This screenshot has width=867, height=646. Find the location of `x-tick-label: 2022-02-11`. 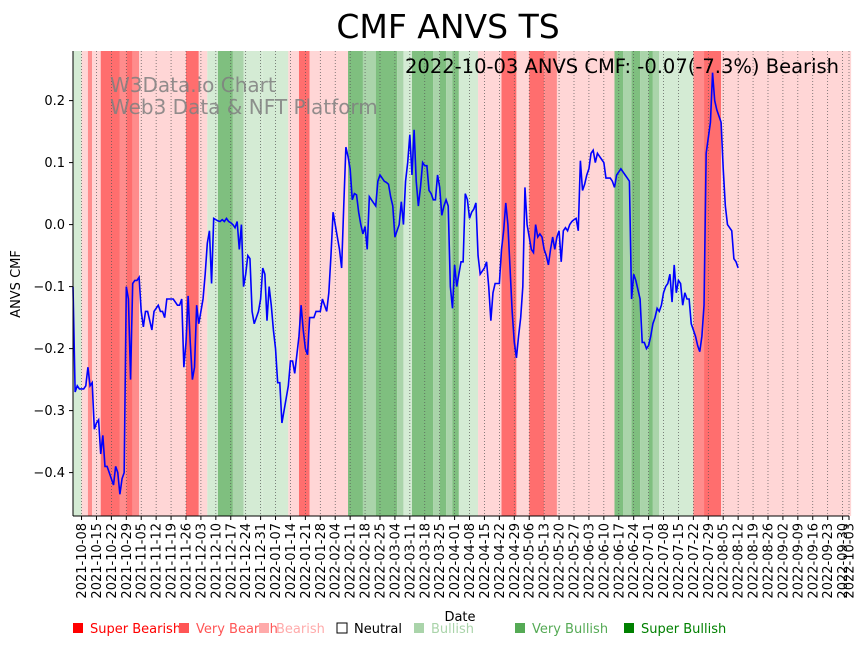

x-tick-label: 2022-02-11 is located at coordinates (351, 561).